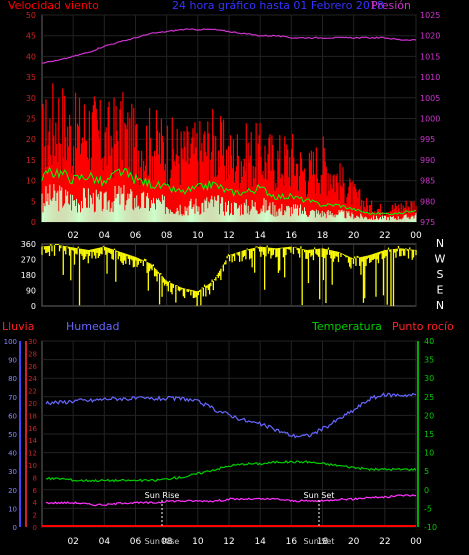 The height and width of the screenshot is (555, 469). I want to click on humidity-x-tick-label: 06, so click(136, 542).